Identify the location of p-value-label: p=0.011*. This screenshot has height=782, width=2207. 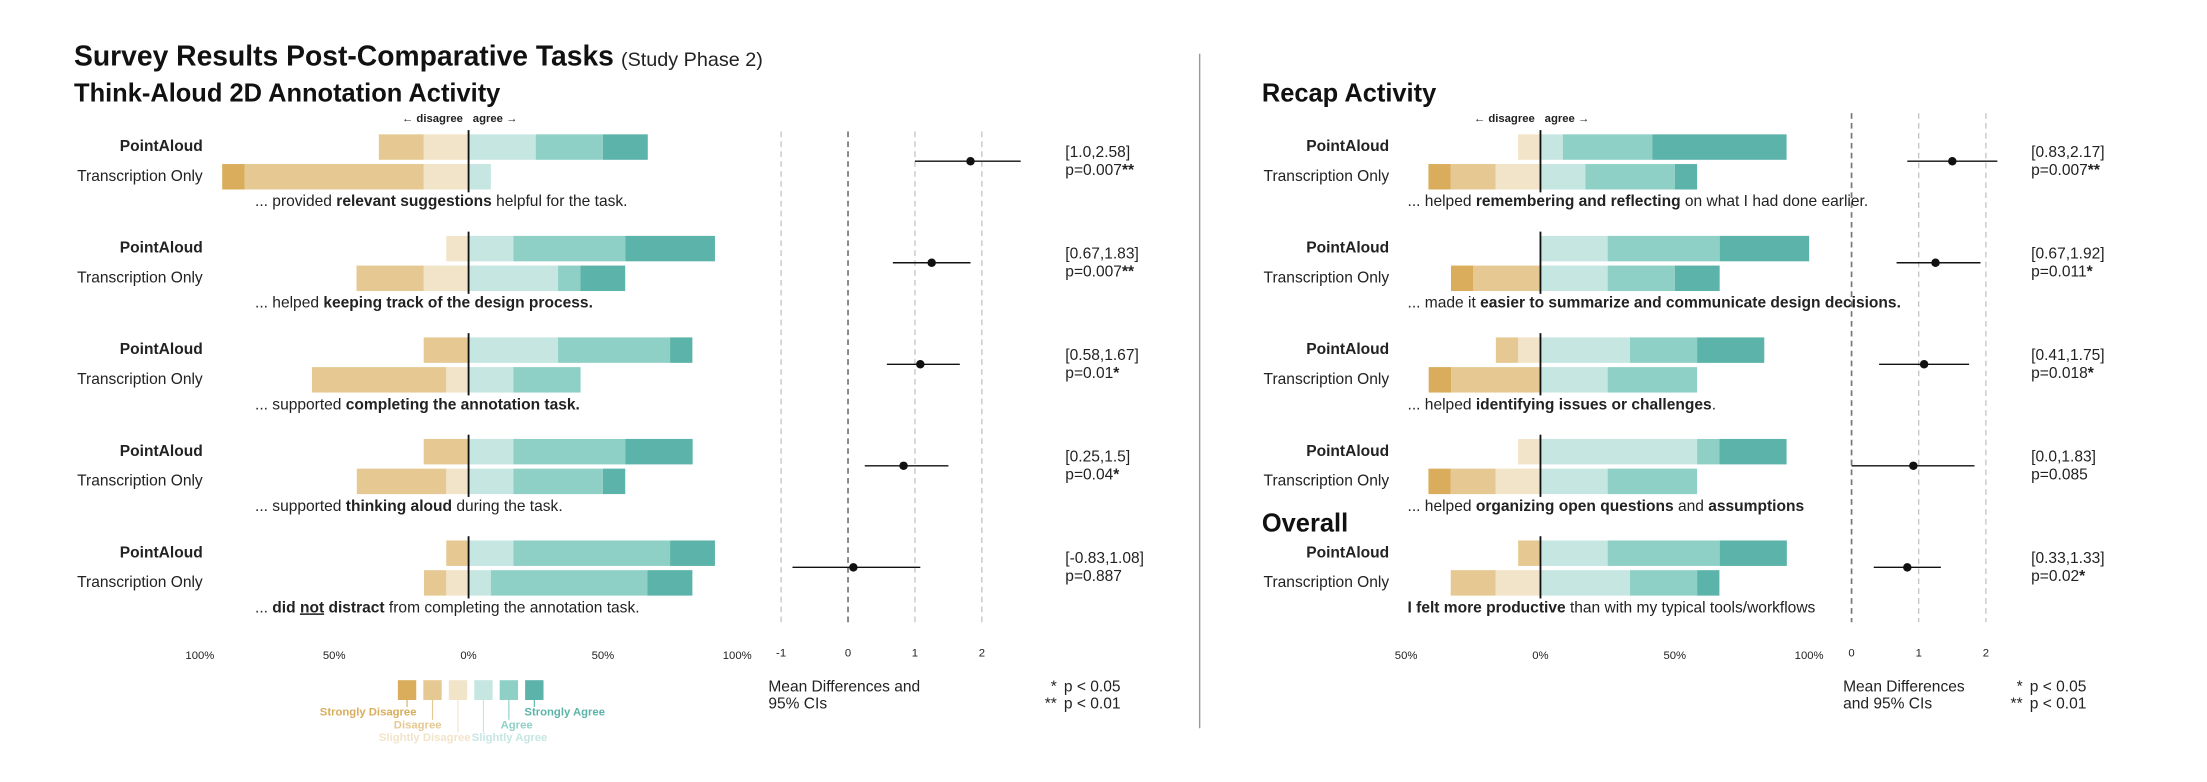
(2062, 272).